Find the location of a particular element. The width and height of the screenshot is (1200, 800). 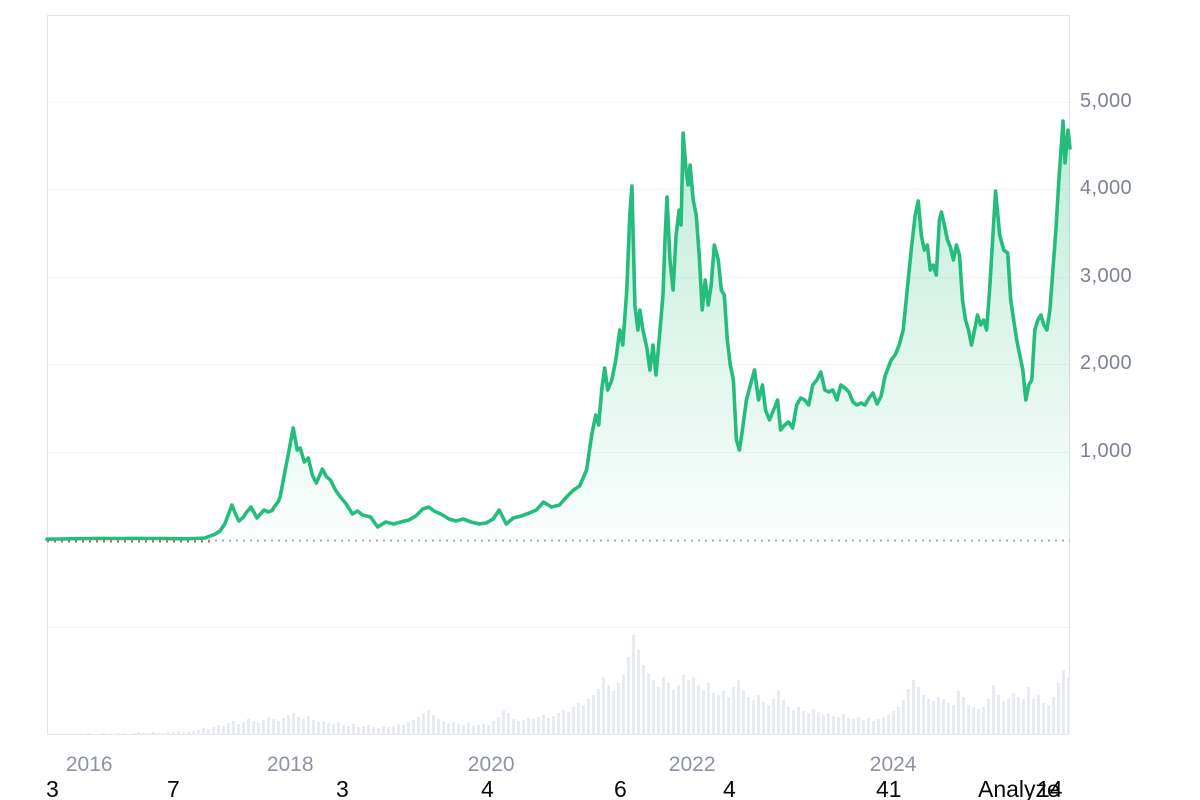

price-axis-label: 1,000 is located at coordinates (1106, 451).